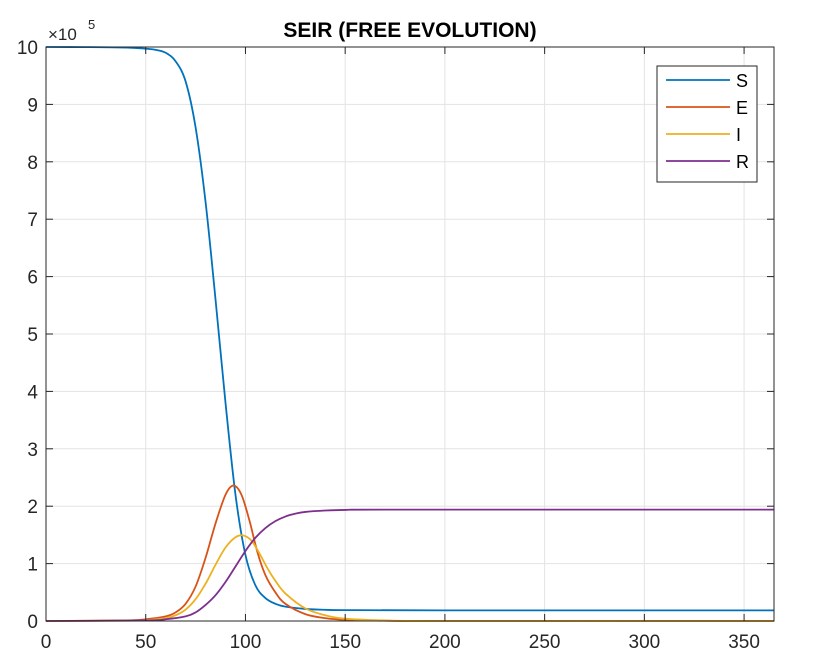 The width and height of the screenshot is (816, 668). Describe the element at coordinates (32, 507) in the screenshot. I see `y-tick-label: 2` at that location.